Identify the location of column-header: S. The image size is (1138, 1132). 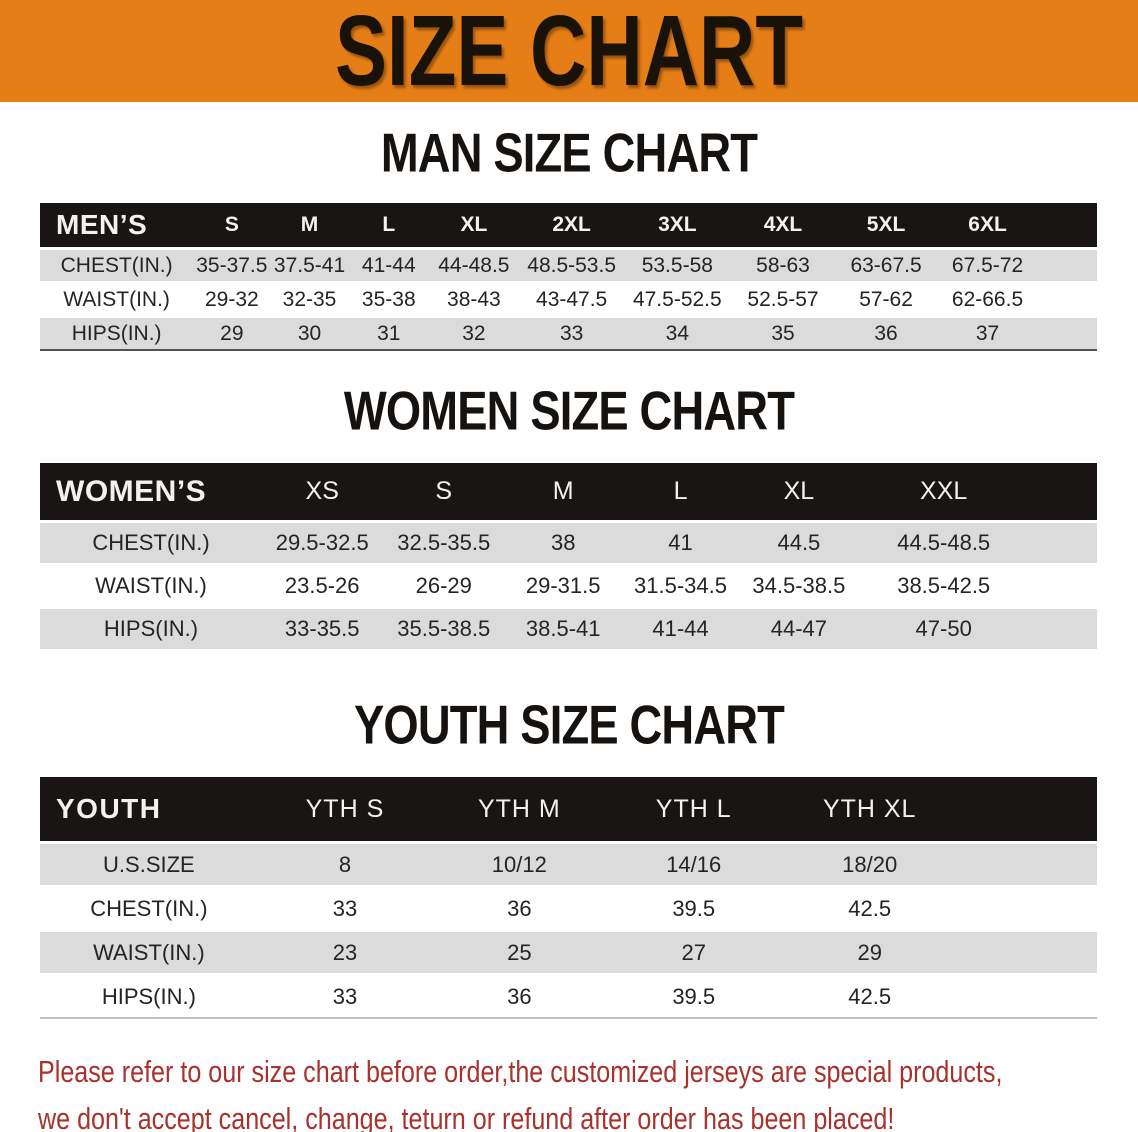
(444, 491).